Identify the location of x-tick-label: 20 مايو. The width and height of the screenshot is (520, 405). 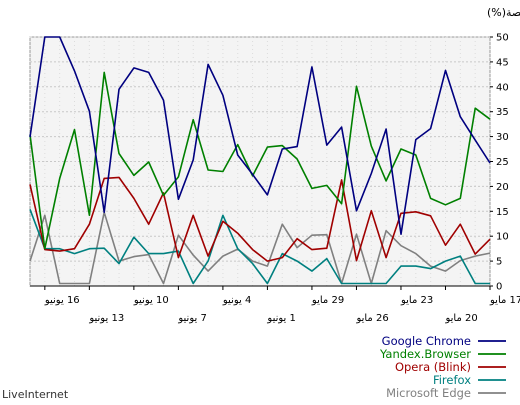
(460, 318).